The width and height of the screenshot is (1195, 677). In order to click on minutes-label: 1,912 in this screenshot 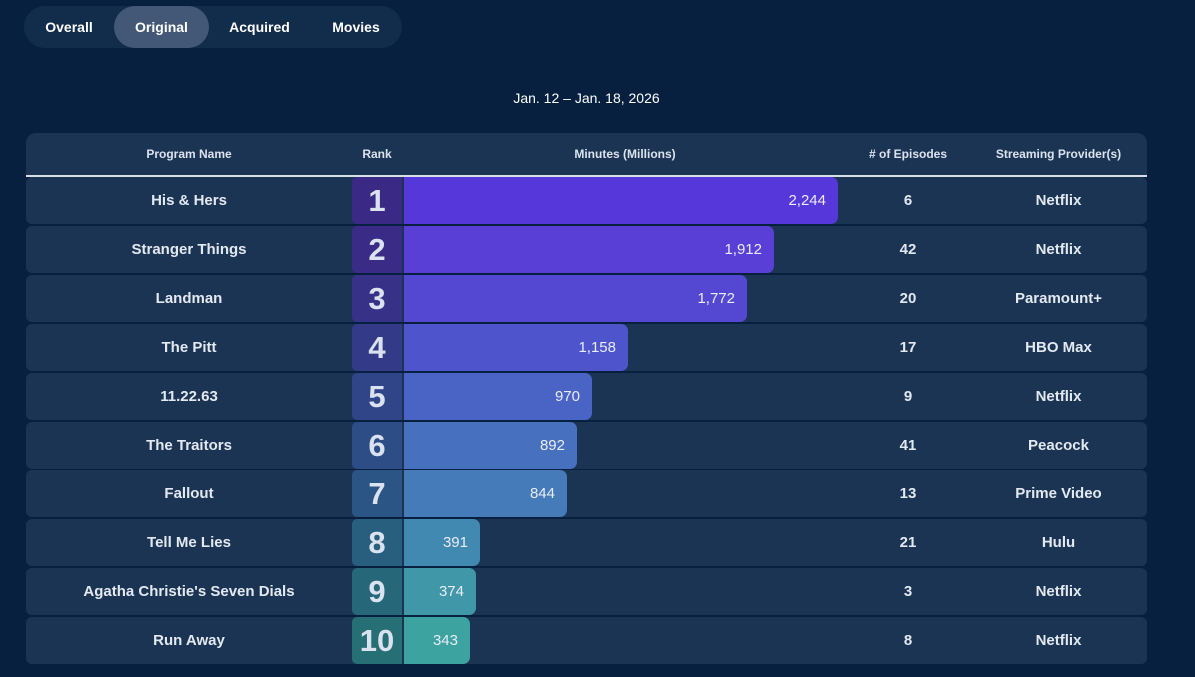, I will do `click(743, 249)`.